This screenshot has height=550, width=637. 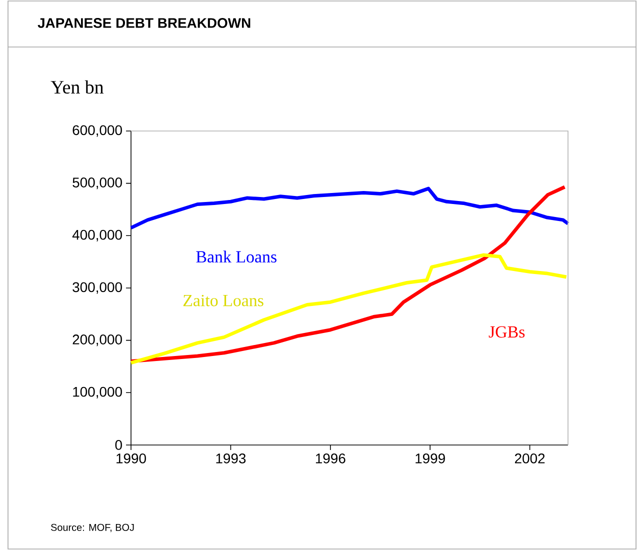 I want to click on y-tick-label: 400,000, so click(x=97, y=236).